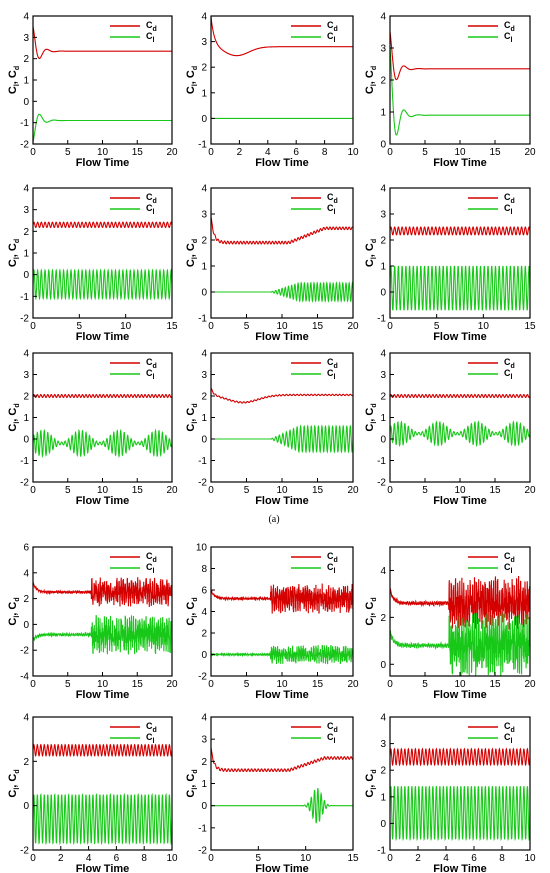 The image size is (550, 873). Describe the element at coordinates (460, 253) in the screenshot. I see `plot-frame` at that location.